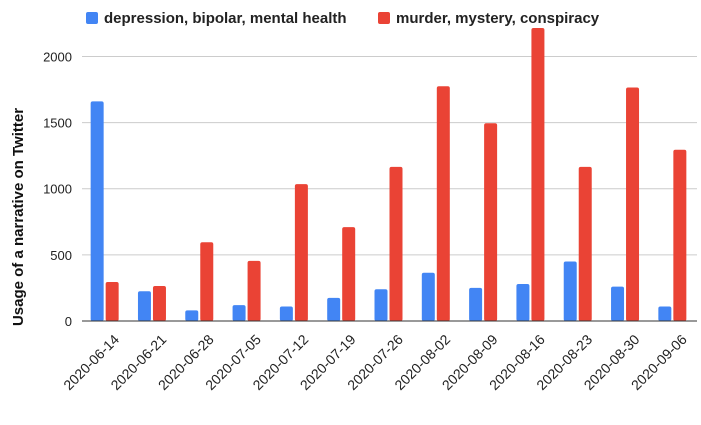 Image resolution: width=701 pixels, height=425 pixels. I want to click on y-tick-label: 2000, so click(57, 56).